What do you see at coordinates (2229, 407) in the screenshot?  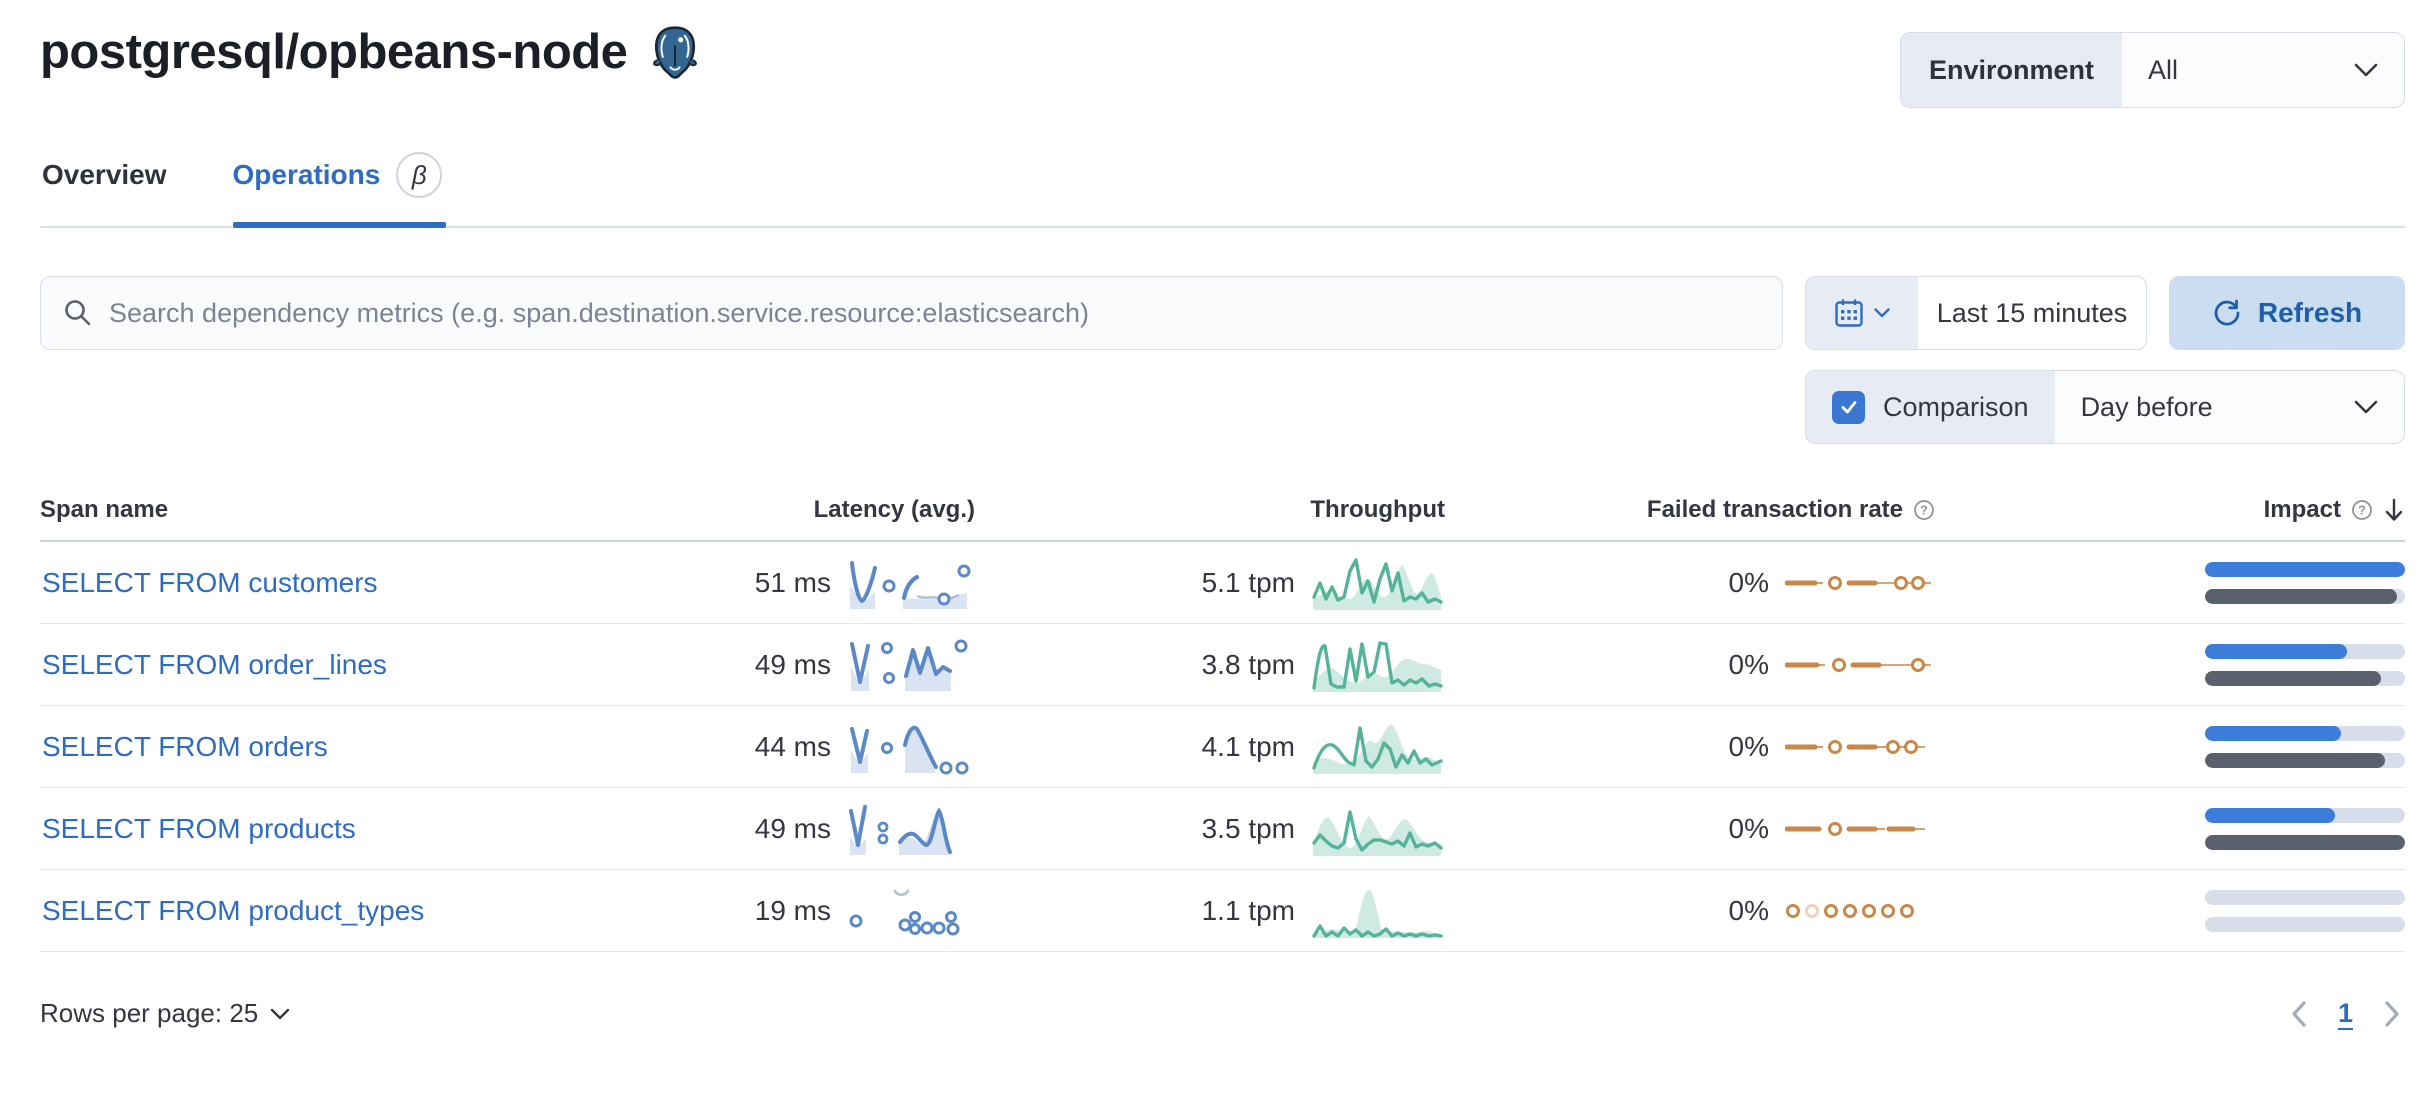 I see `comparison-select: Day before` at bounding box center [2229, 407].